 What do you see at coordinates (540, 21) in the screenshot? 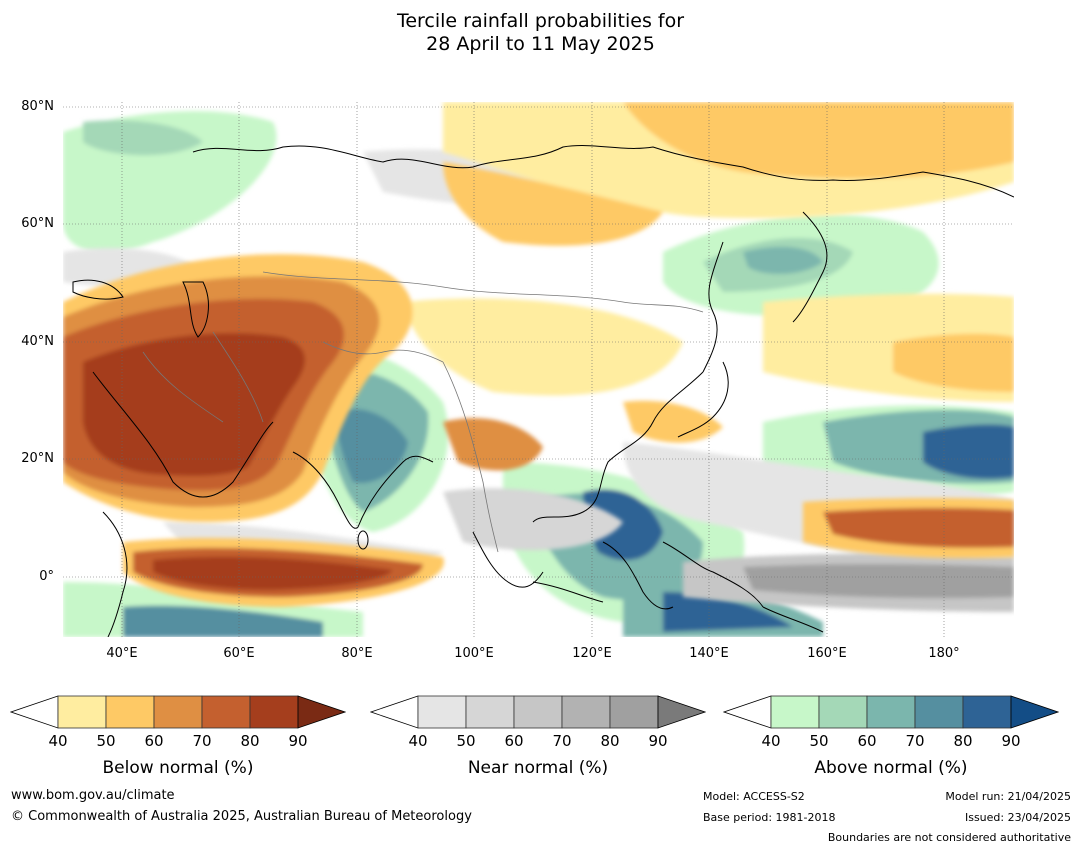
I see `map-title-line-1: Tercile rainfall probabilities for` at bounding box center [540, 21].